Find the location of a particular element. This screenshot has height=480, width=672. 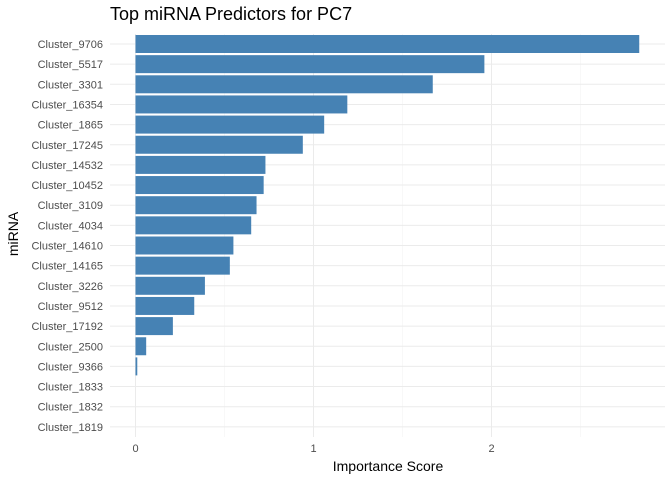

category-label: Cluster_14610 is located at coordinates (67, 247).